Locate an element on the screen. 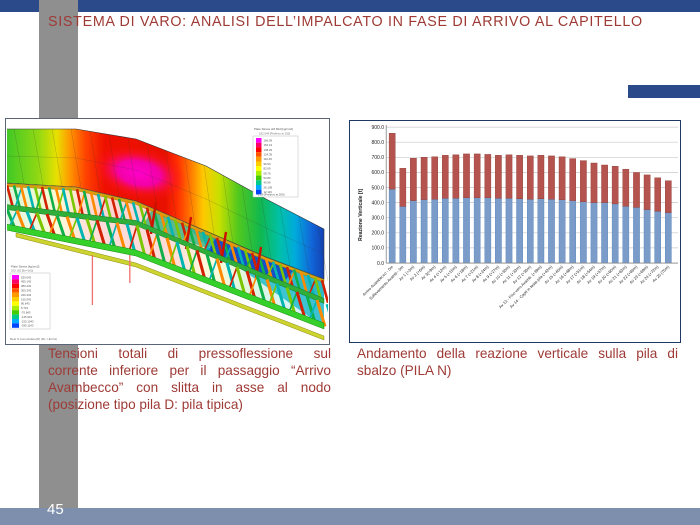  svg-text: -145.943 is located at coordinates (26, 317).